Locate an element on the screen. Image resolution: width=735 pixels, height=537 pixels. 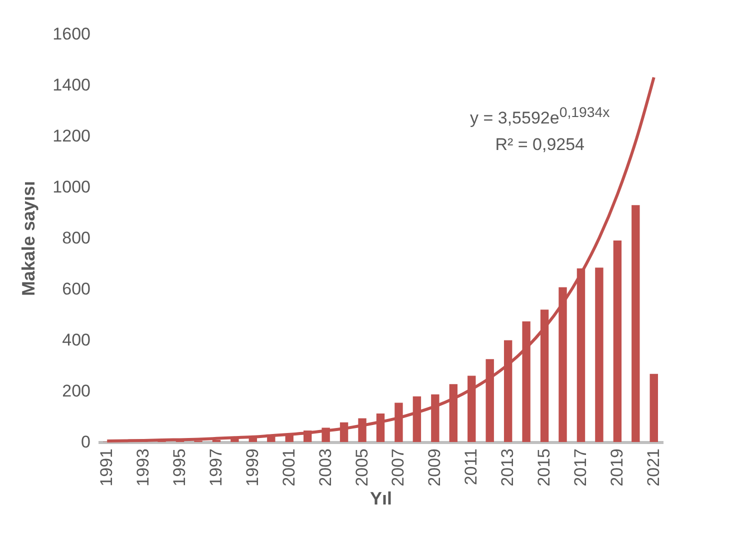
x-tick-label: 2019 is located at coordinates (616, 467).